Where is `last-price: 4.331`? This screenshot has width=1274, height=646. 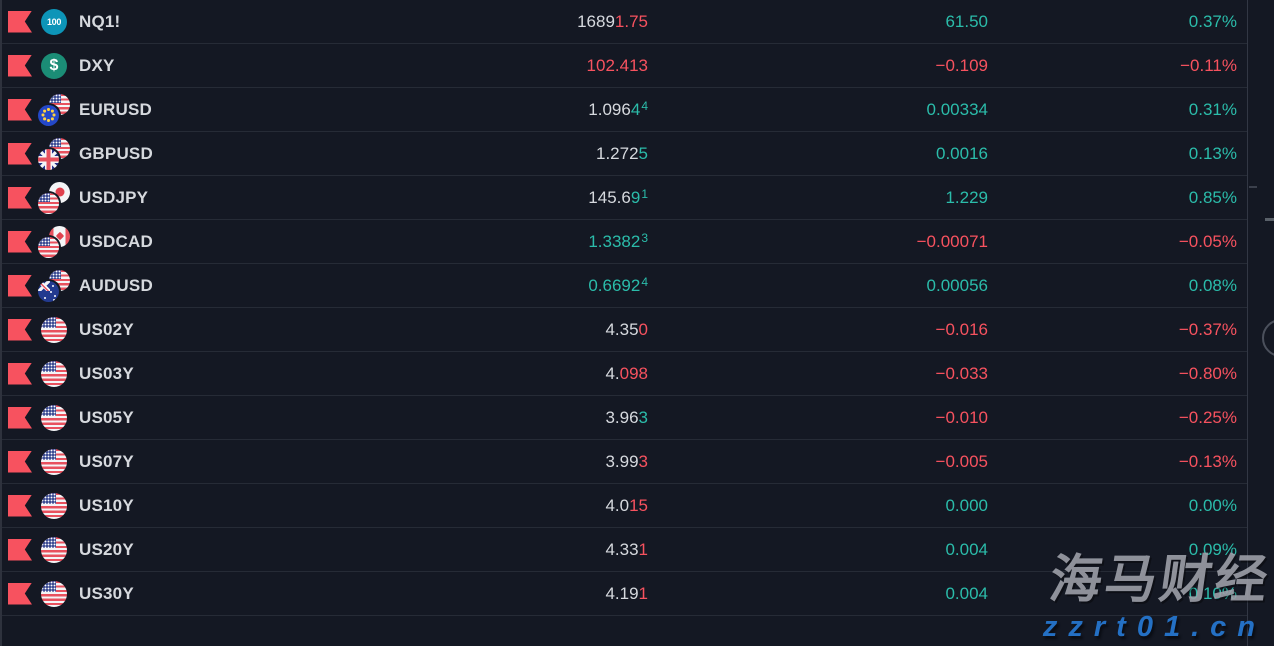 last-price: 4.331 is located at coordinates (626, 549).